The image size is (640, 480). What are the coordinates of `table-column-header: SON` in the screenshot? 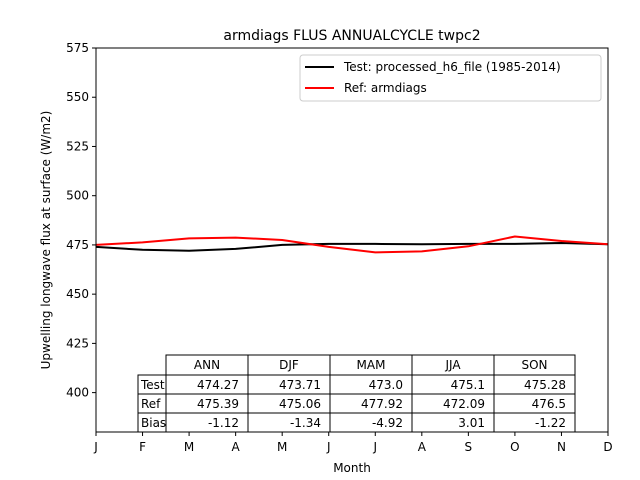 It's located at (534, 365).